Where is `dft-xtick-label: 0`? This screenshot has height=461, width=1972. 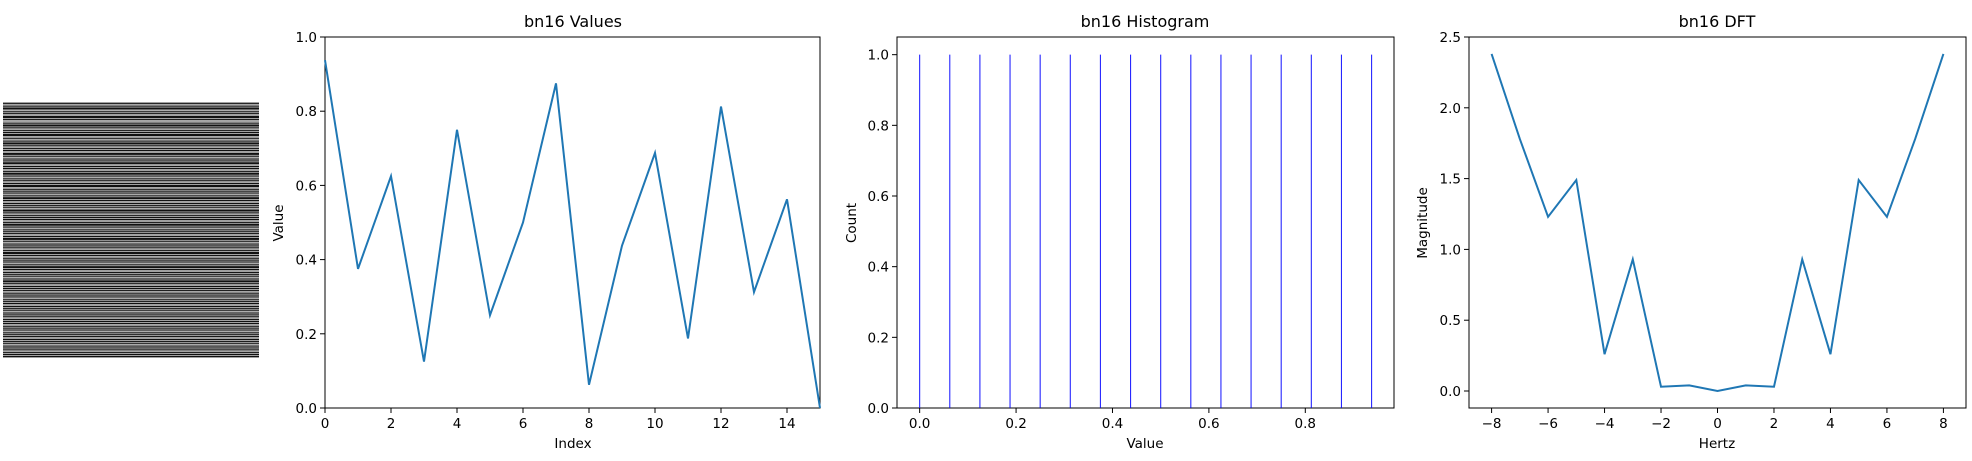
dft-xtick-label: 0 is located at coordinates (1717, 424).